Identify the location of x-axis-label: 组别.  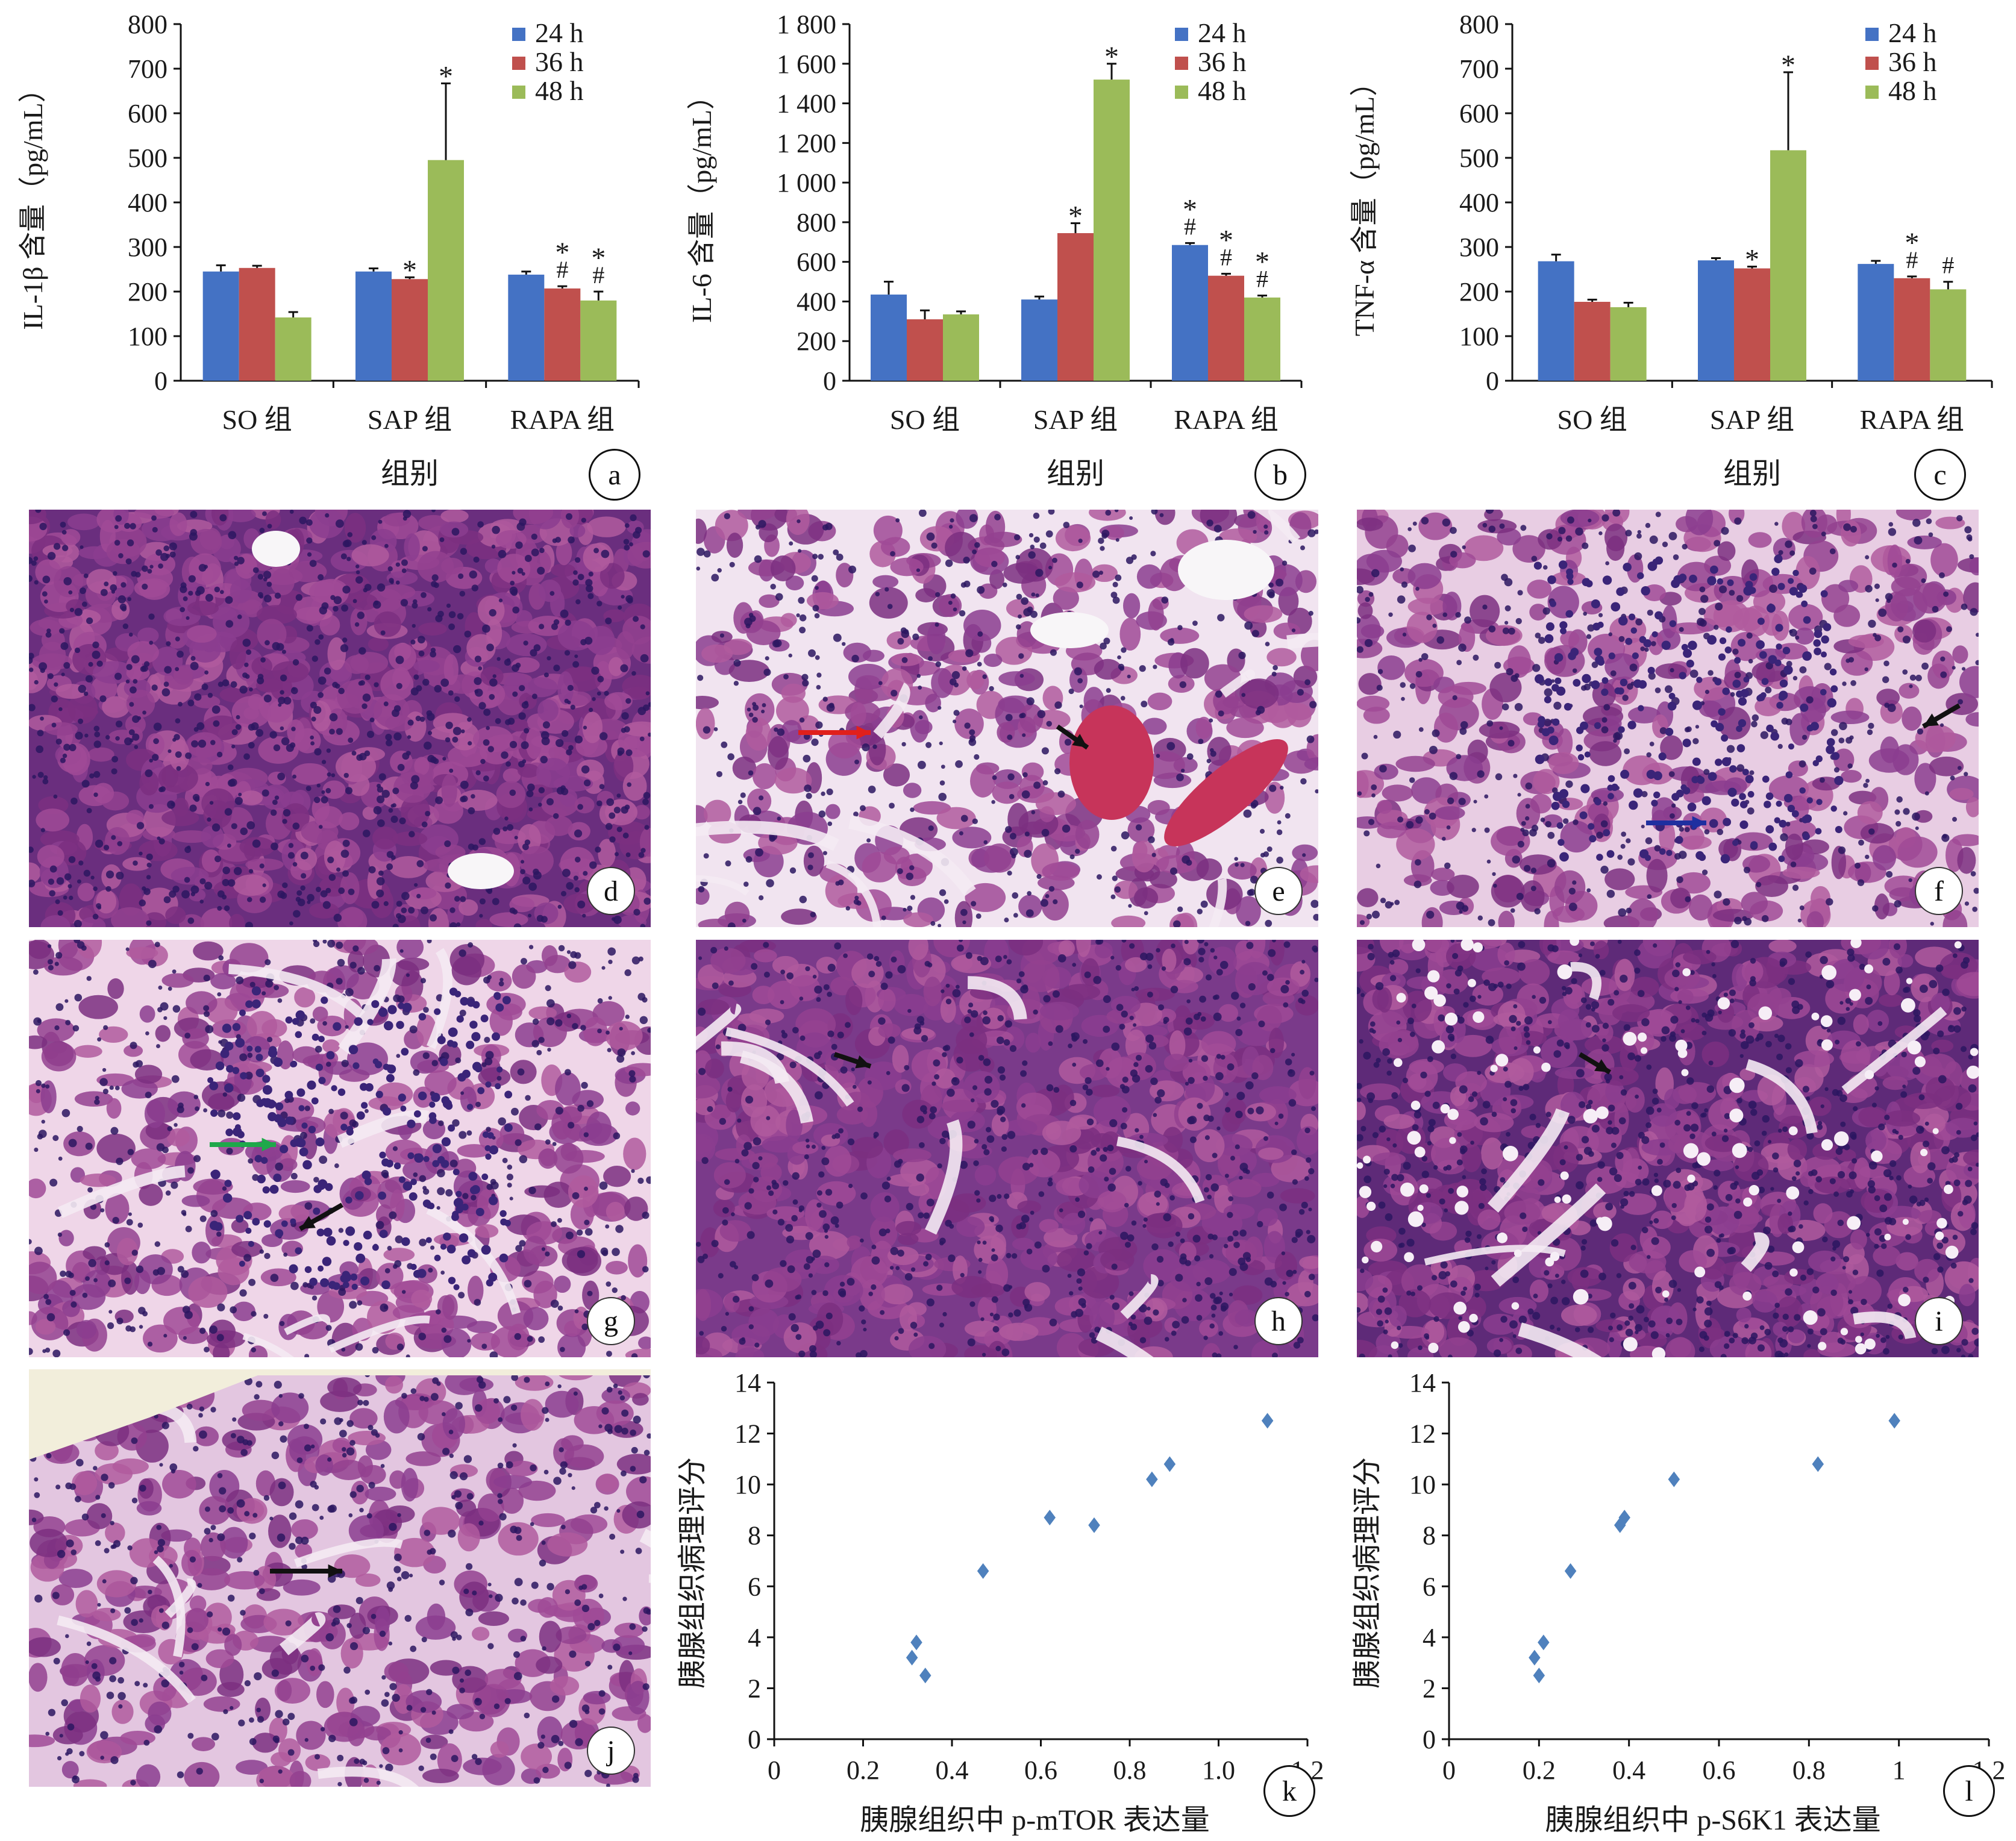
(410, 474).